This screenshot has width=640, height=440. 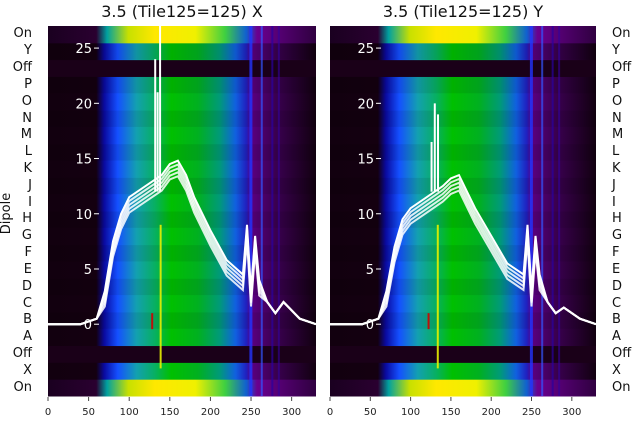 I want to click on row-label: X, so click(x=616, y=370).